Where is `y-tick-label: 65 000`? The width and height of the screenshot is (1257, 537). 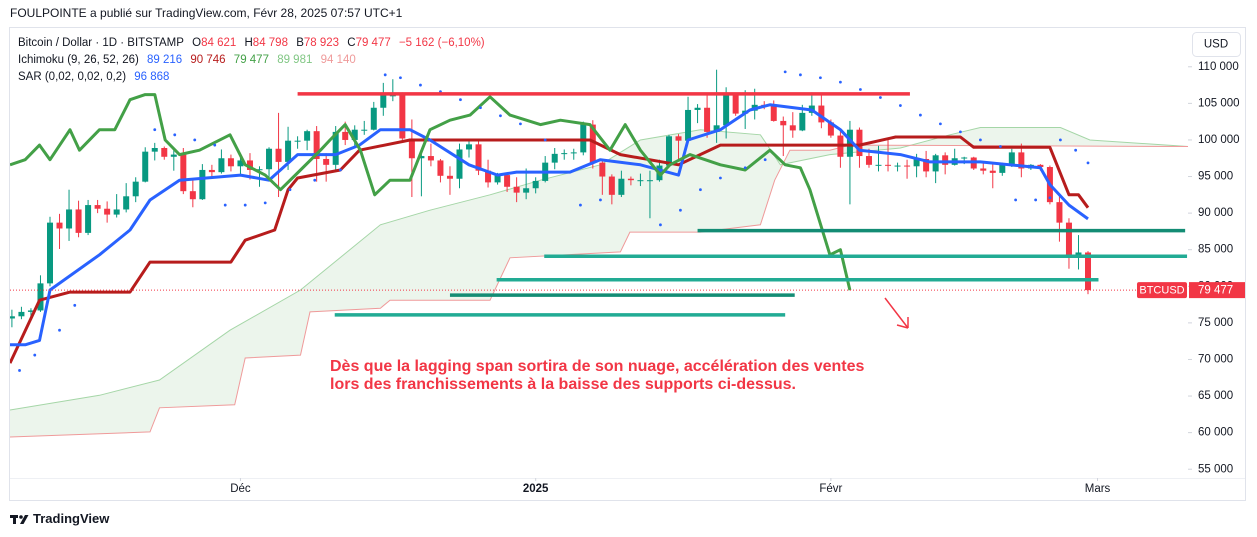 y-tick-label: 65 000 is located at coordinates (1215, 396).